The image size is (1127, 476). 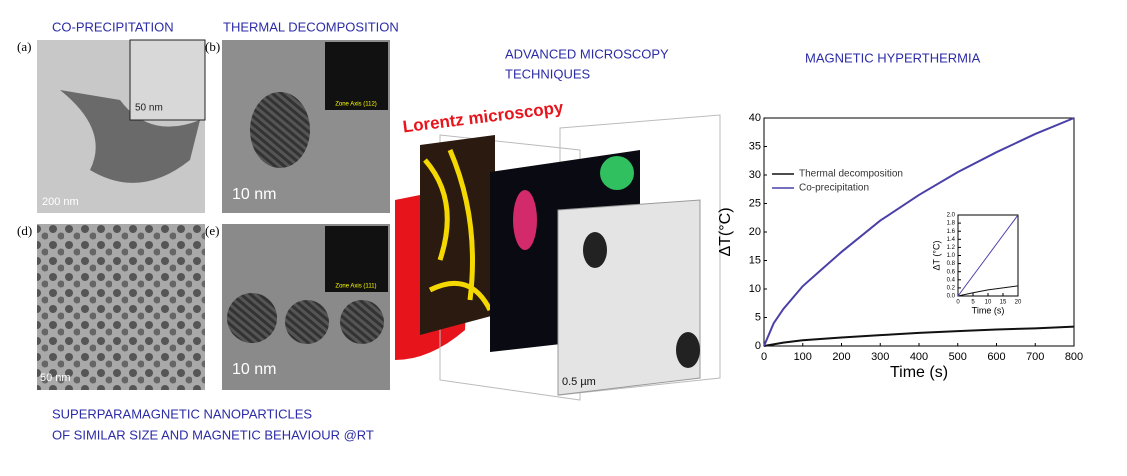 What do you see at coordinates (803, 357) in the screenshot?
I see `x-tick-label: 100` at bounding box center [803, 357].